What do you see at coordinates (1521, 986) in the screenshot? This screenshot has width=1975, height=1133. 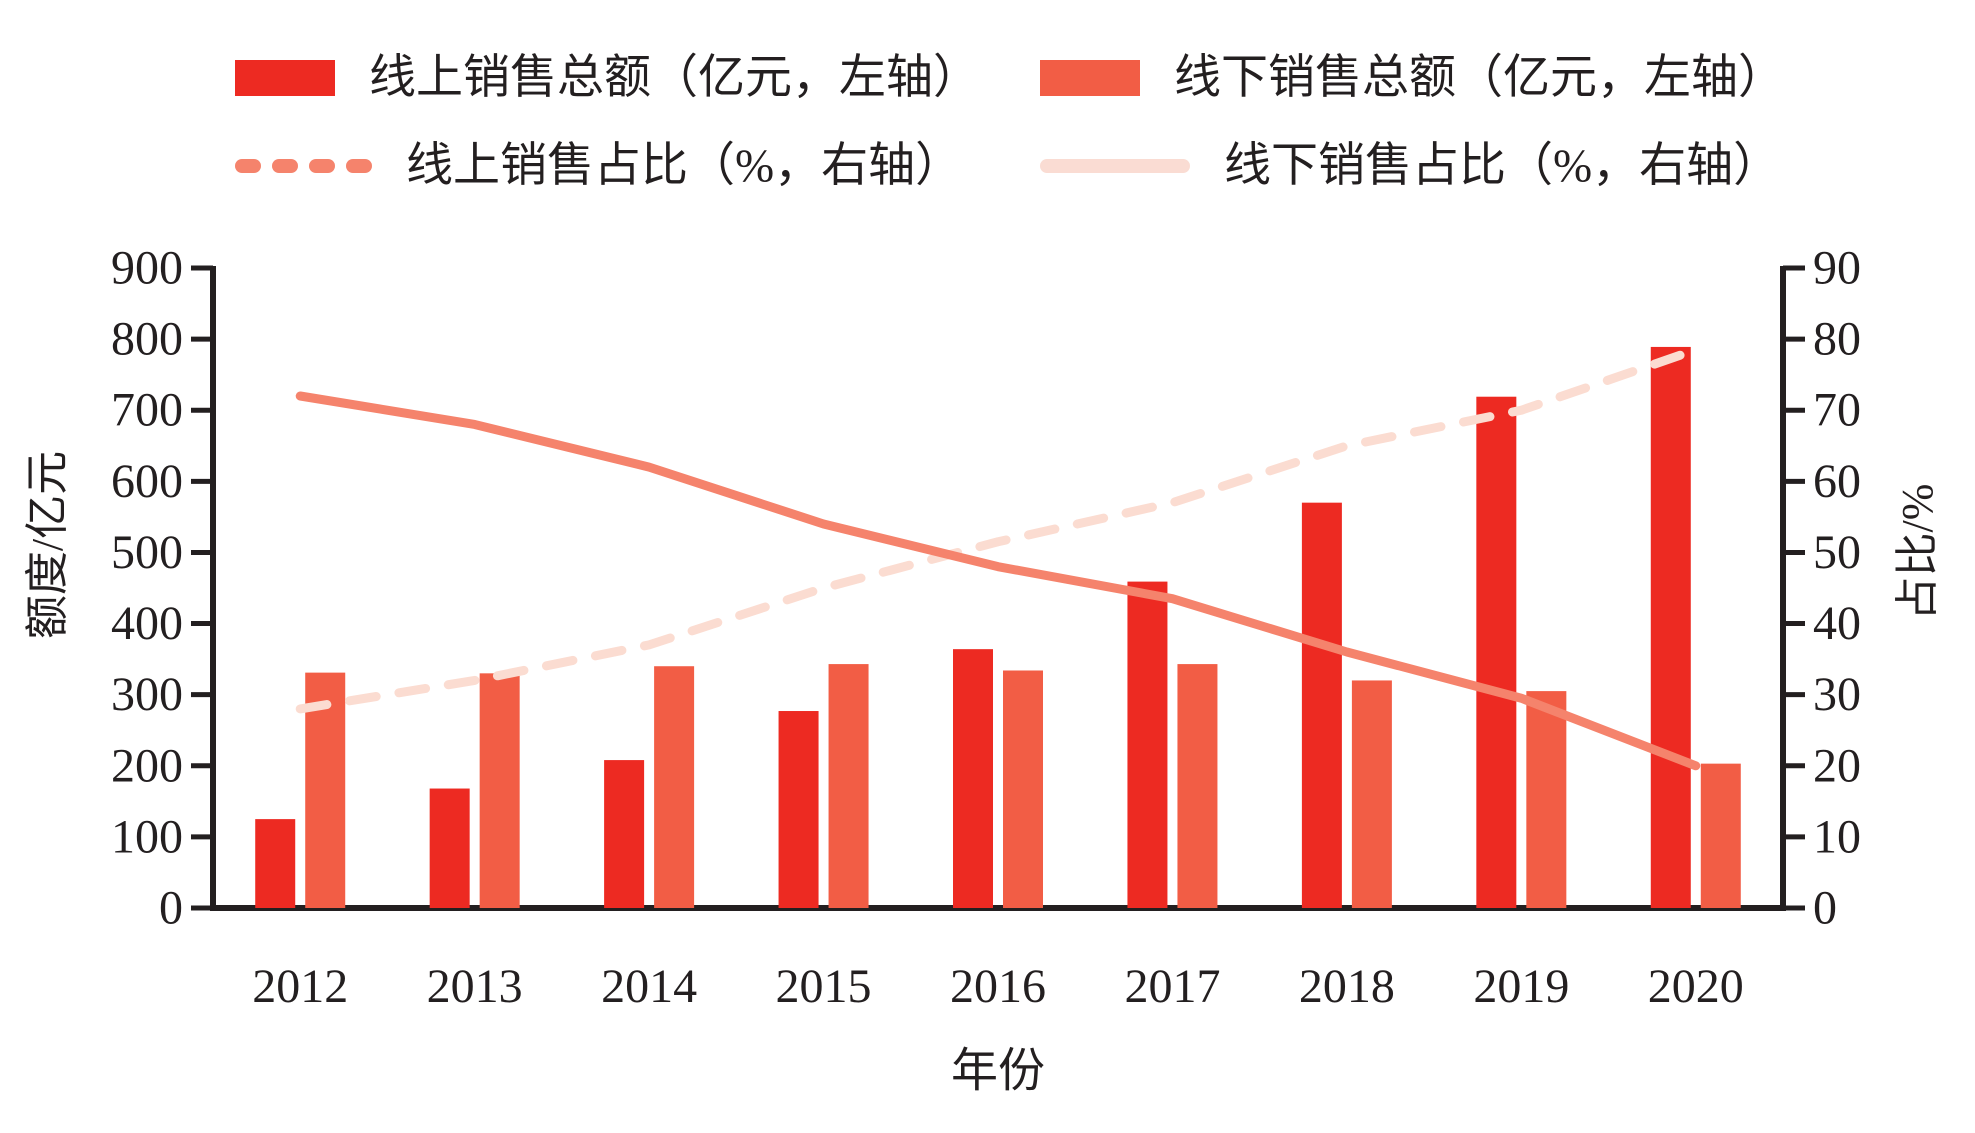 I see `x-axis-category-label: 2019` at bounding box center [1521, 986].